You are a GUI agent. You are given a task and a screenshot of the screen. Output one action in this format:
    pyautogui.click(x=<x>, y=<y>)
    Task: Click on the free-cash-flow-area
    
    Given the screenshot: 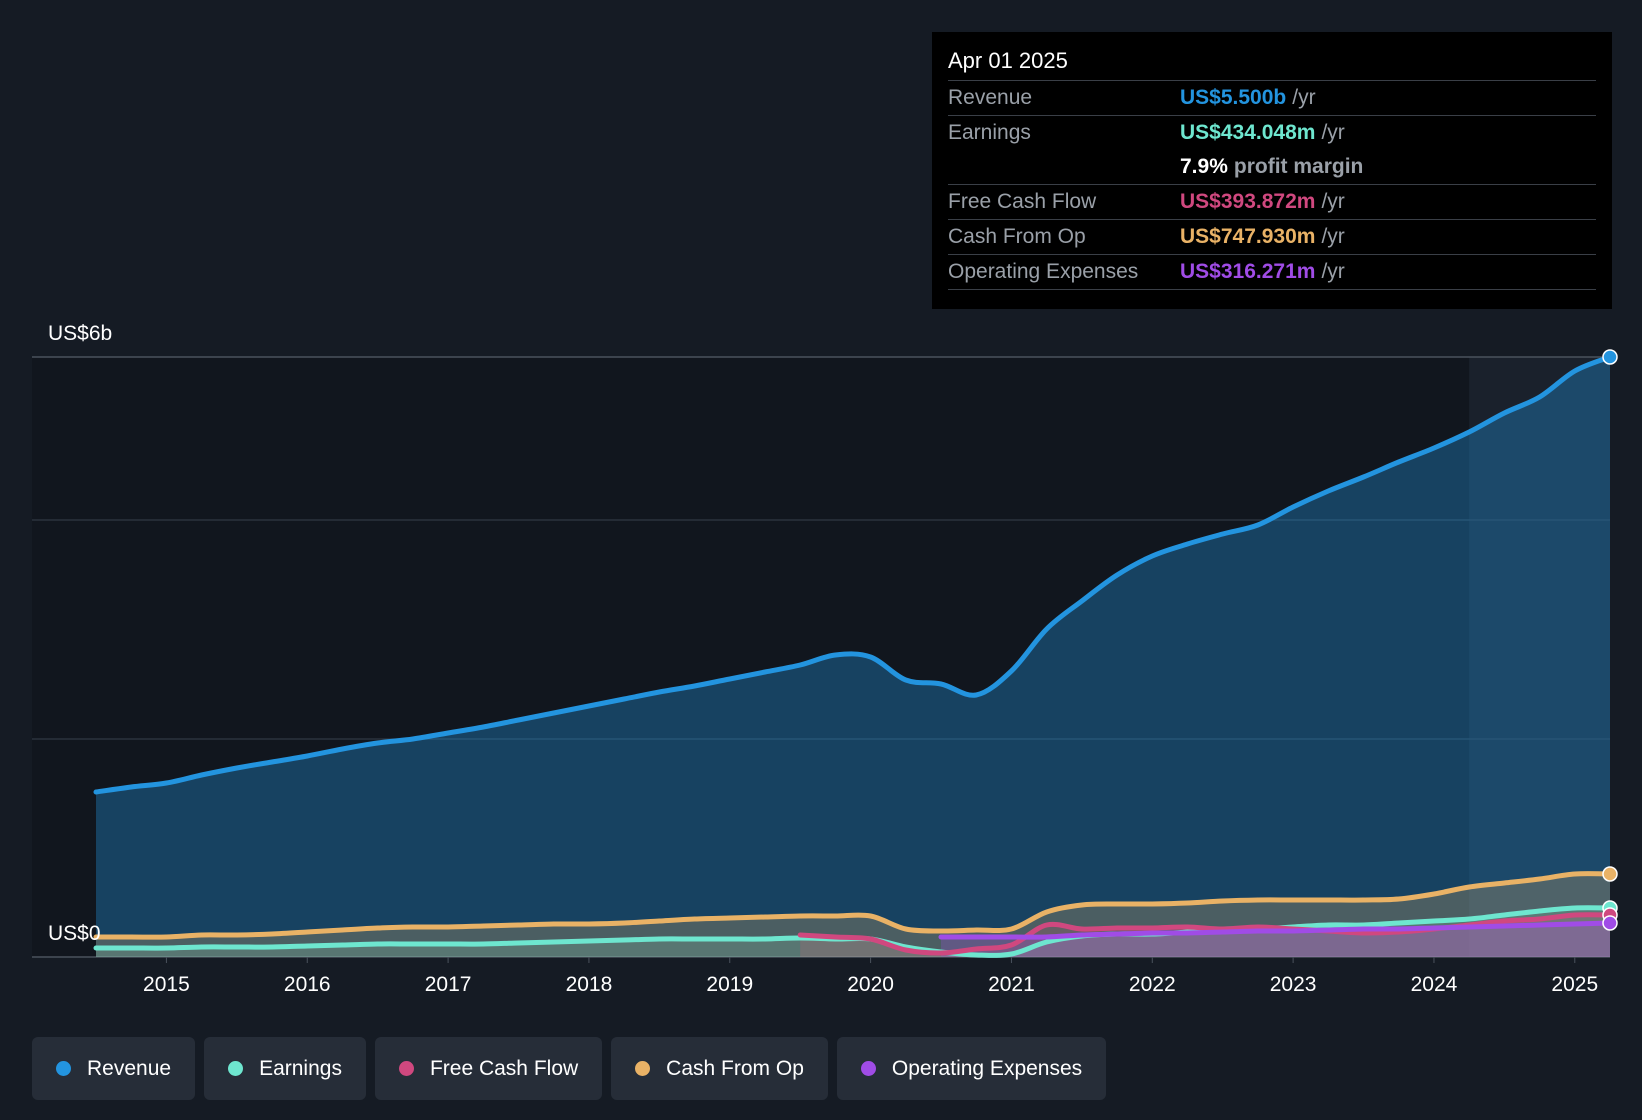 What is the action you would take?
    pyautogui.click(x=1205, y=935)
    